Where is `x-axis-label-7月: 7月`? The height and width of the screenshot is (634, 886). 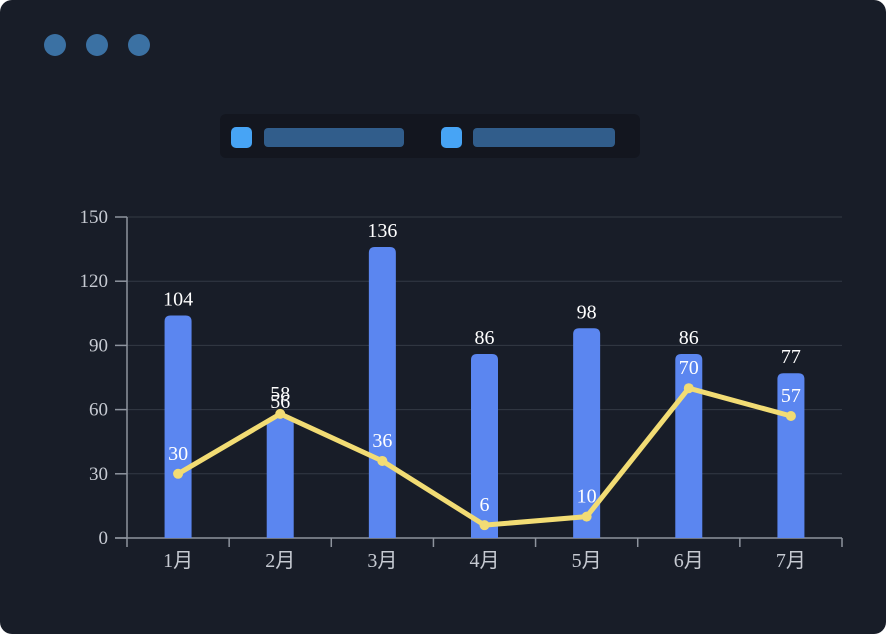 x-axis-label-7月: 7月 is located at coordinates (791, 561).